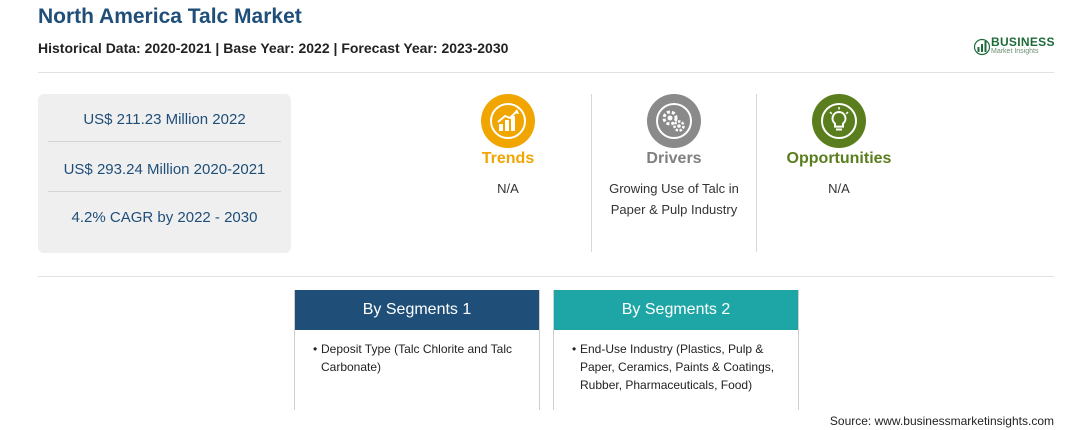  Describe the element at coordinates (1023, 42) in the screenshot. I see `logo-name: BUSINESS` at that location.